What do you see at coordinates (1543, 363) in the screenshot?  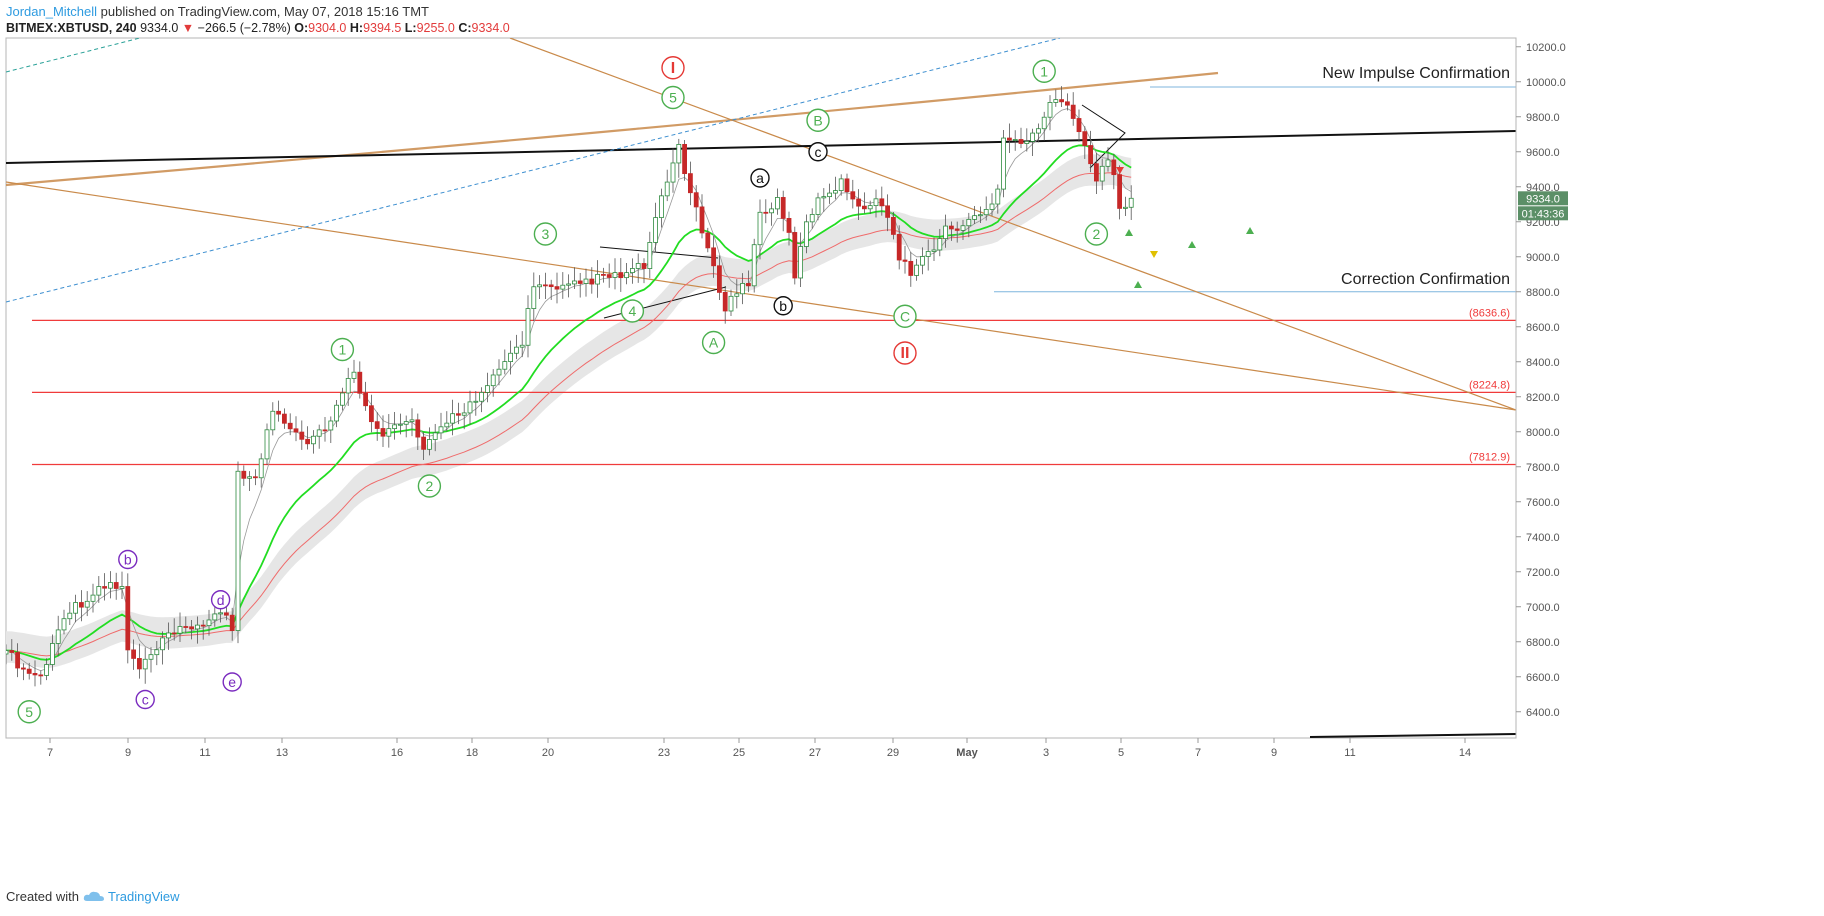 I see `y-tick-label: 8400.0` at bounding box center [1543, 363].